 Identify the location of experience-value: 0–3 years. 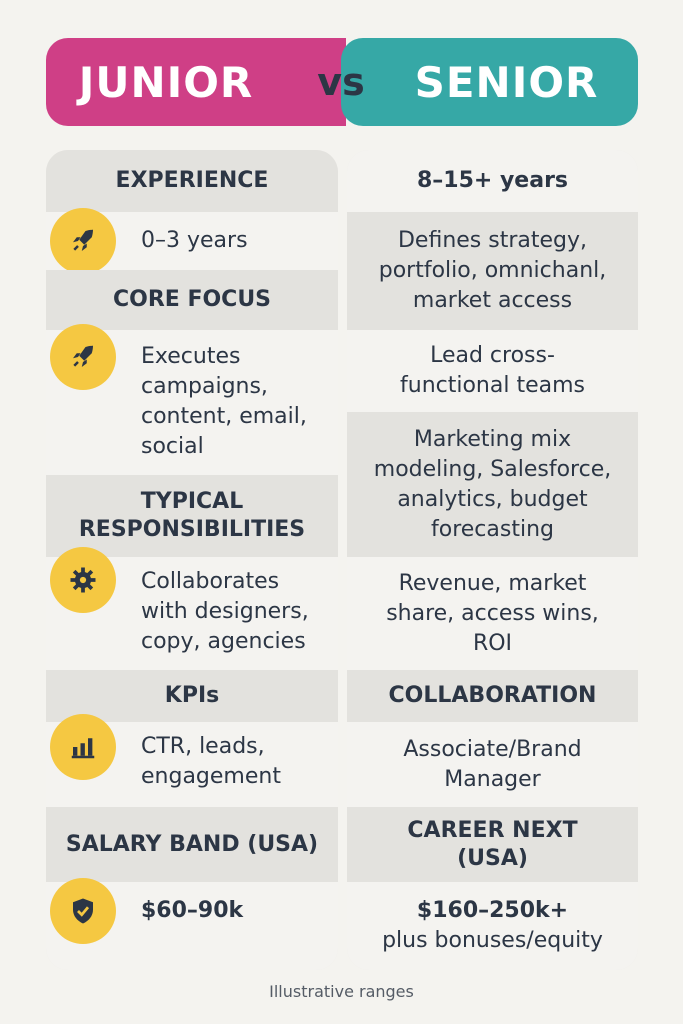
(194, 240).